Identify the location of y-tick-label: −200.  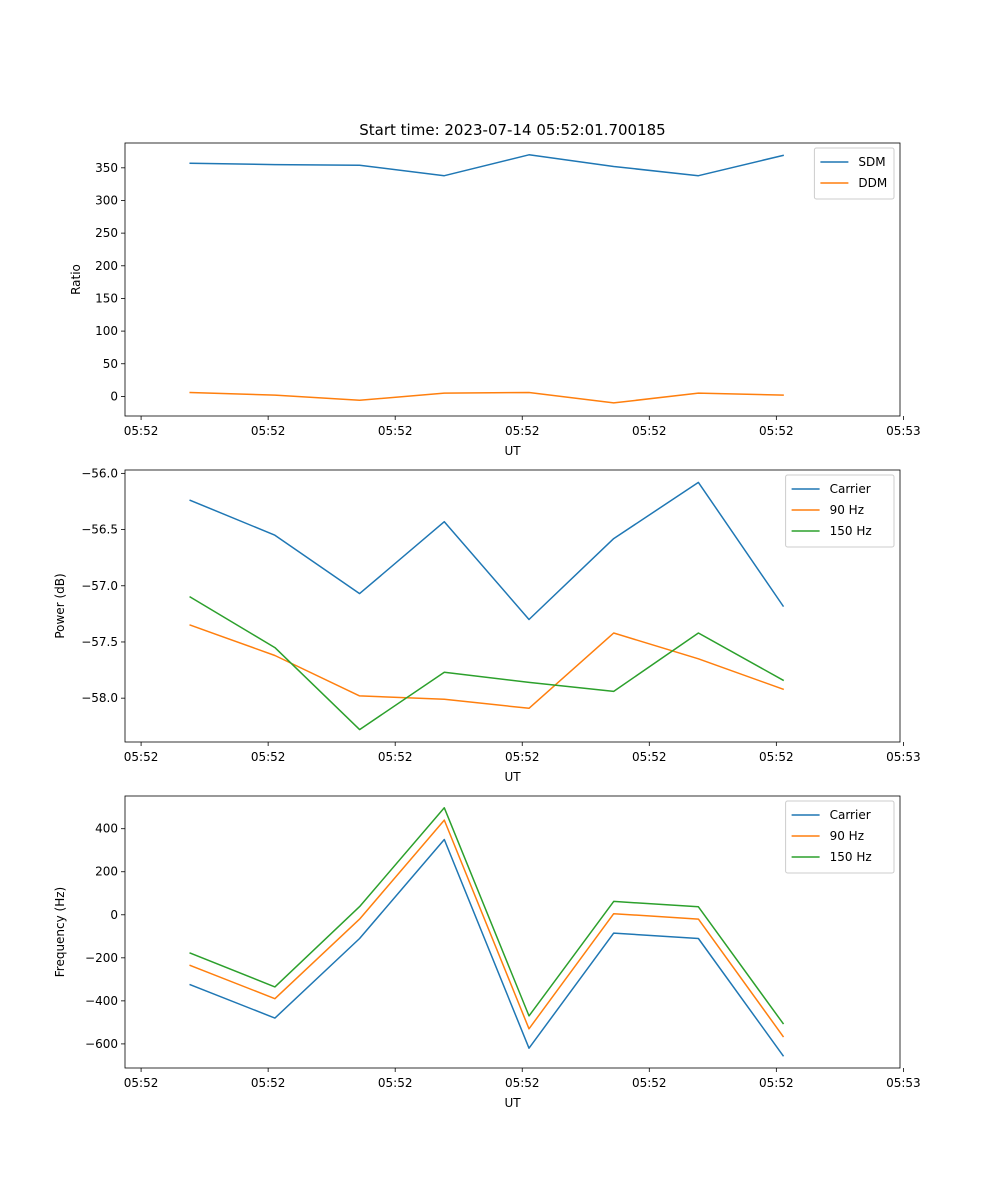
(101, 958).